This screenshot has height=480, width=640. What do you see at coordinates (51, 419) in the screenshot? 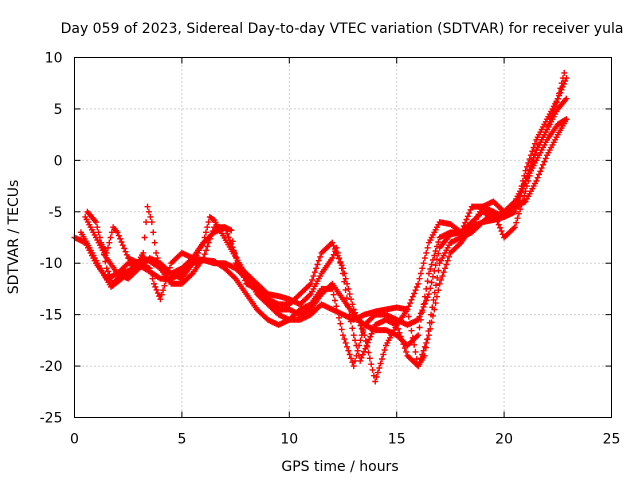
I see `y-tick-label: -25` at bounding box center [51, 419].